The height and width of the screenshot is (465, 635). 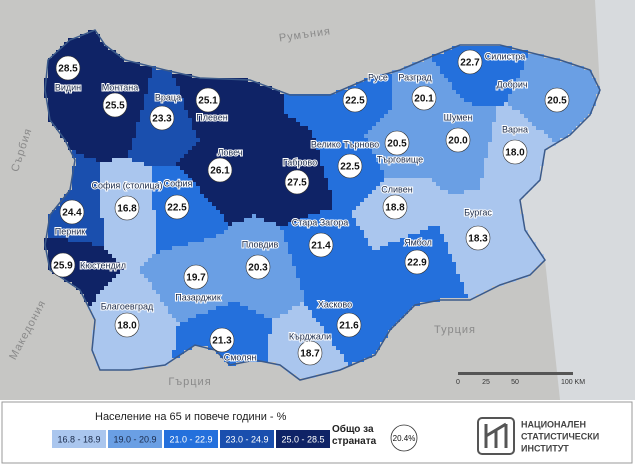 I want to click on legend-label: 16.8 - 18.9, so click(x=78, y=439).